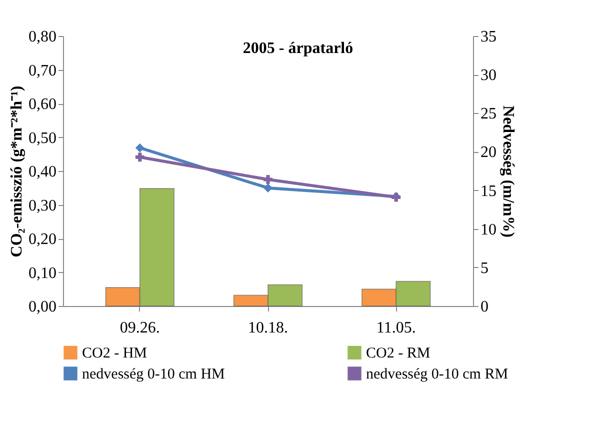  What do you see at coordinates (42, 138) in the screenshot?
I see `y-tick-label: 0,50` at bounding box center [42, 138].